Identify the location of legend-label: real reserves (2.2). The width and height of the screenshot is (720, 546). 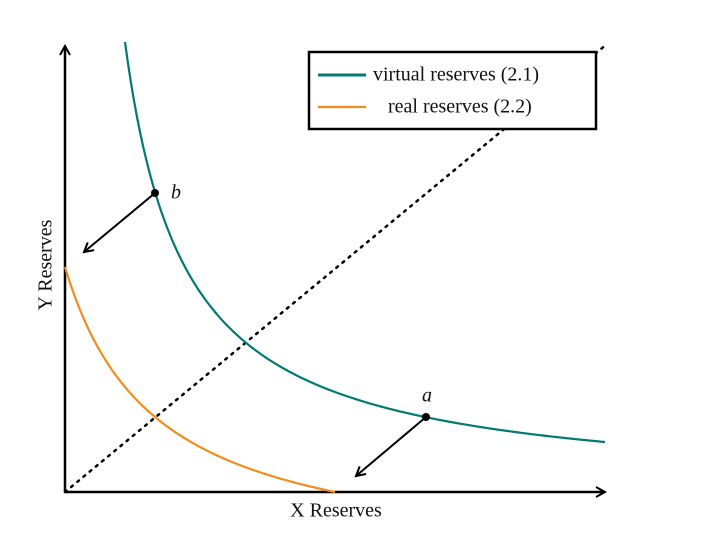
(460, 107).